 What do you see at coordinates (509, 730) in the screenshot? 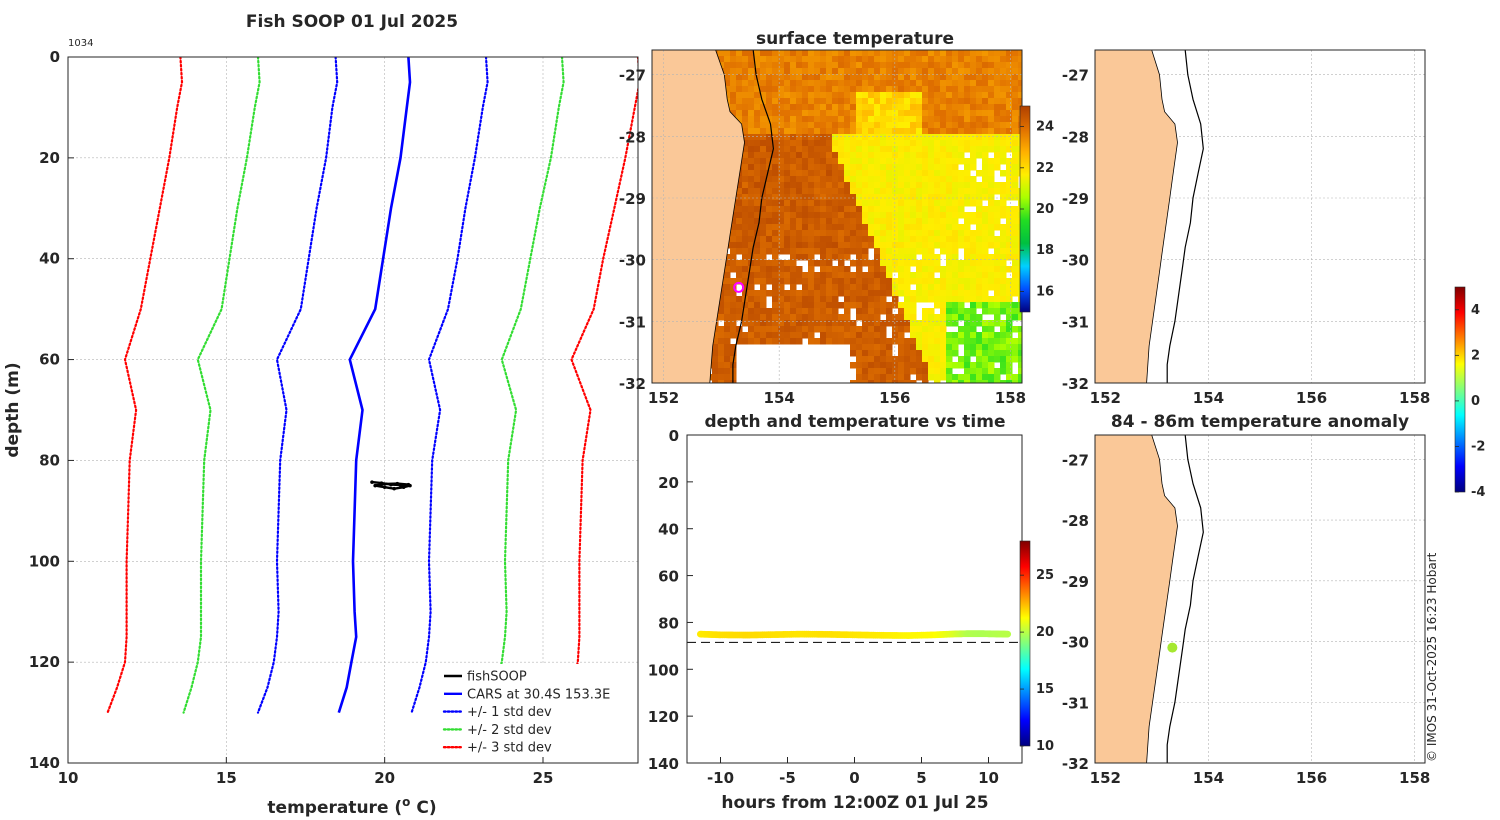
I see `legend-label-3: +/- 2 std dev` at bounding box center [509, 730].